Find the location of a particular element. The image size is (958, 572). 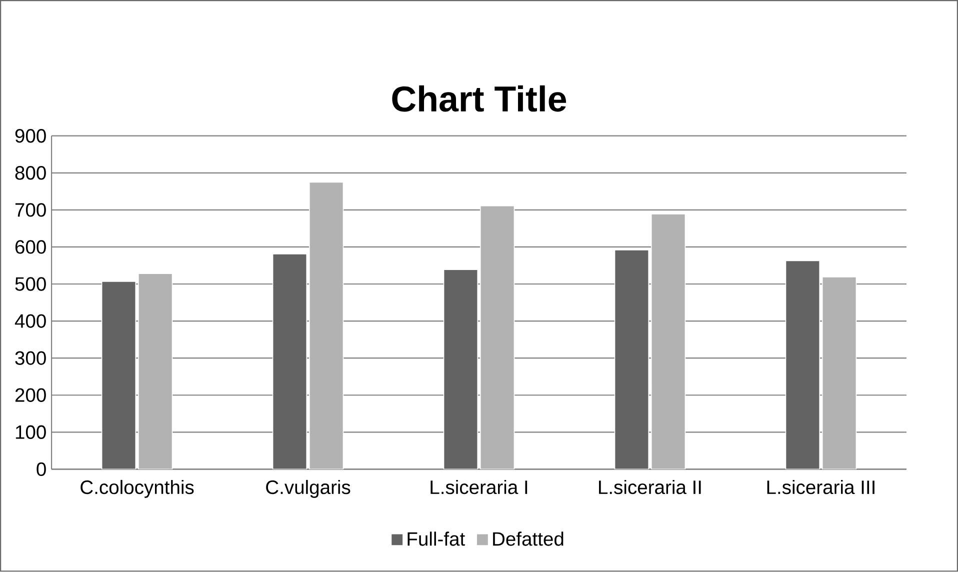

y-tick-label: 200 is located at coordinates (30, 395).